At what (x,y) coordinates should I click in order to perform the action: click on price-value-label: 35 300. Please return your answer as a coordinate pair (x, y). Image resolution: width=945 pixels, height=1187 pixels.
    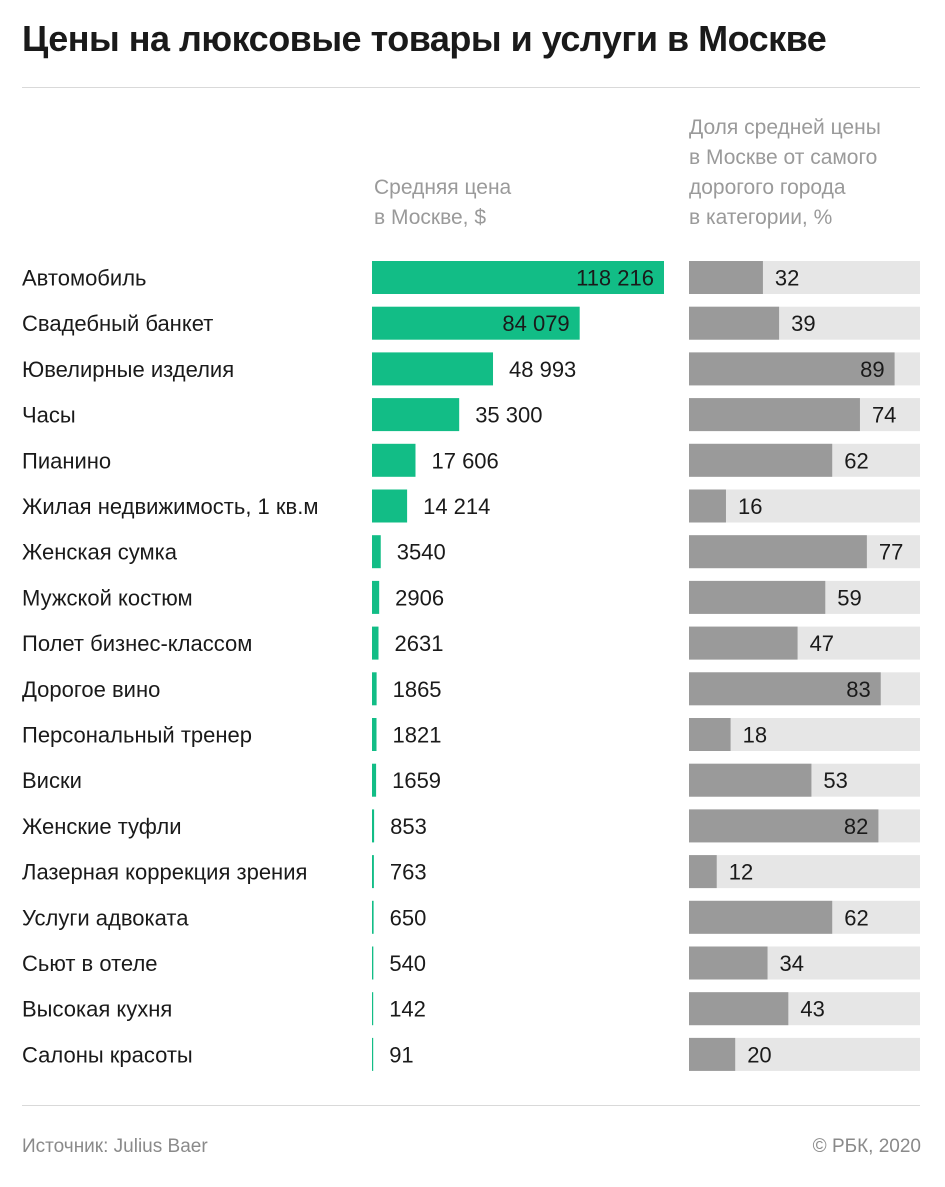
    Looking at the image, I should click on (508, 415).